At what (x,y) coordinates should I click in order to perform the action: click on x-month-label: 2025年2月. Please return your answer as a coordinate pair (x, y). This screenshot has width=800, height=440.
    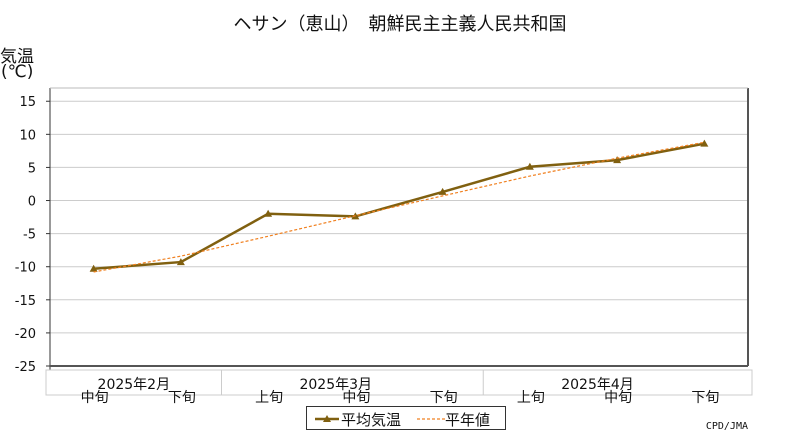
    Looking at the image, I should click on (134, 385).